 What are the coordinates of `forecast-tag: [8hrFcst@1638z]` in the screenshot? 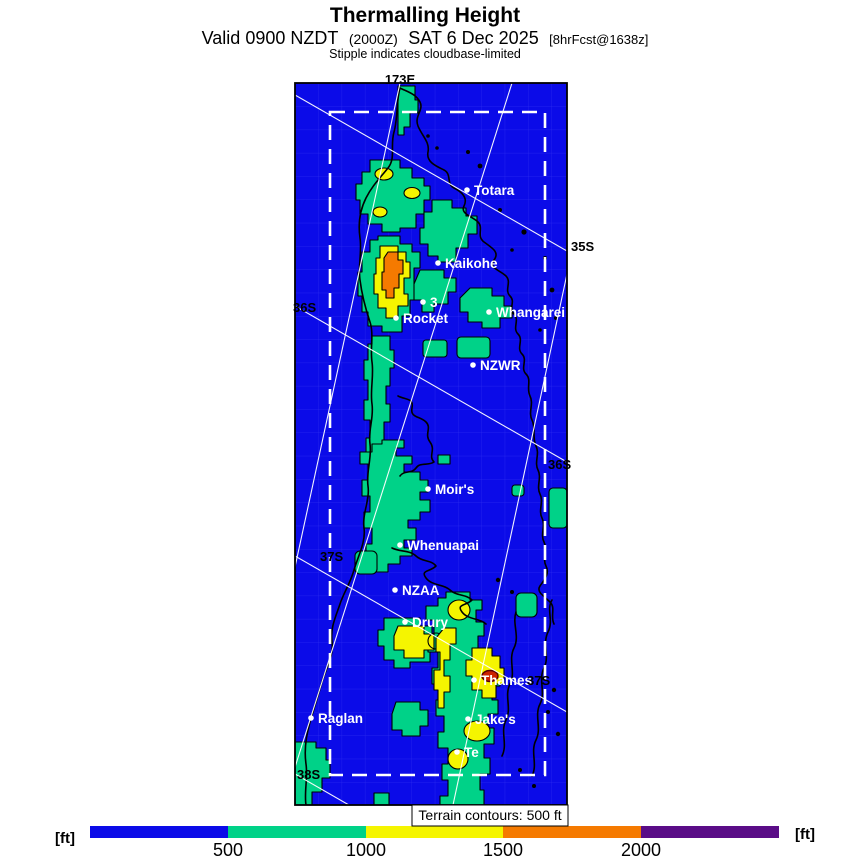 It's located at (598, 39).